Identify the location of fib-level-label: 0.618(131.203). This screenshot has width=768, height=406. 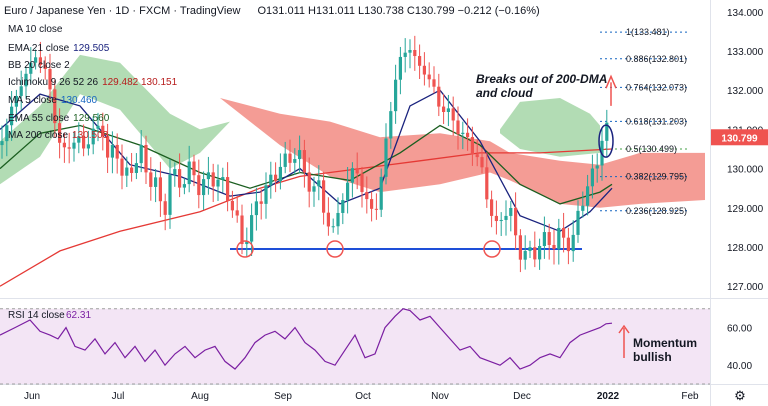
(656, 121).